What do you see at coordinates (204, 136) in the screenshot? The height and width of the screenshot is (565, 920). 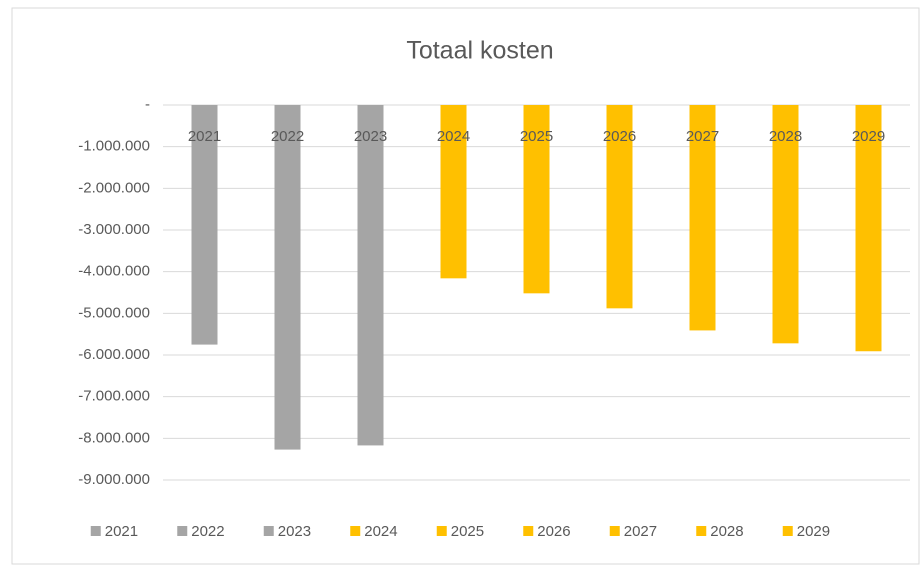 I see `x-tick-label: 2021` at bounding box center [204, 136].